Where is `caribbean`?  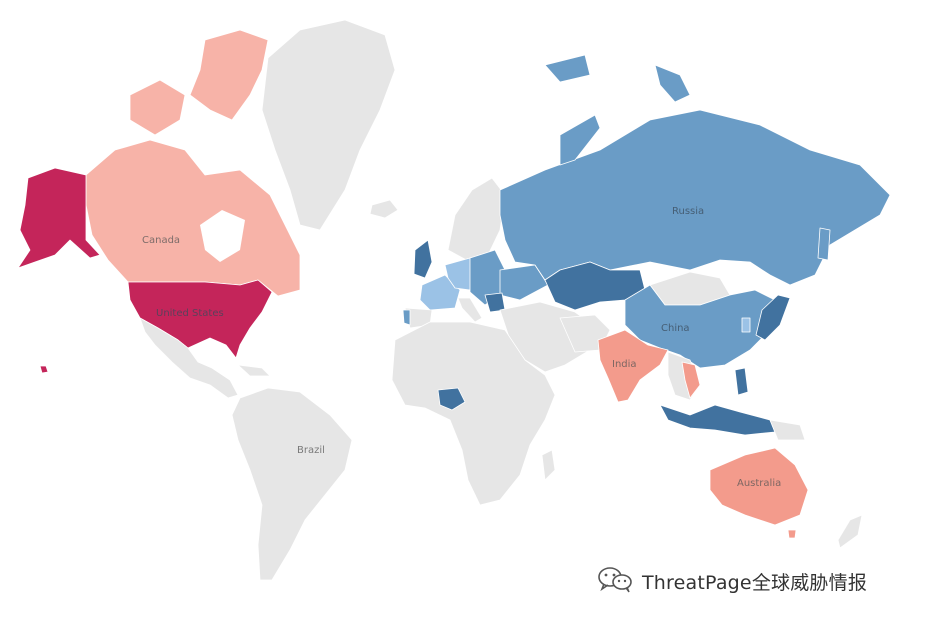
caribbean is located at coordinates (254, 370).